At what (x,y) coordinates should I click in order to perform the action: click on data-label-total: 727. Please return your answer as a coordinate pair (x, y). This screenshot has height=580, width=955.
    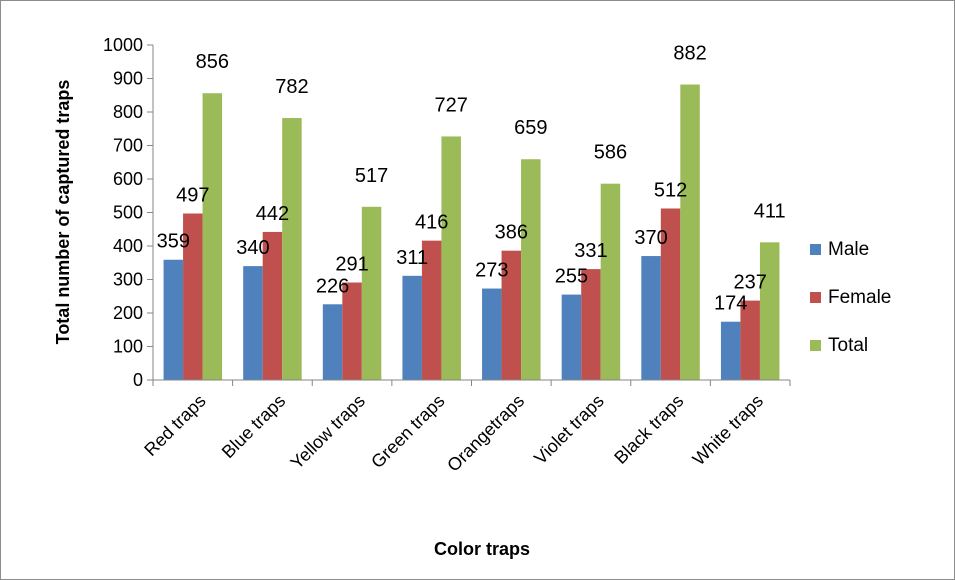
    Looking at the image, I should click on (451, 105).